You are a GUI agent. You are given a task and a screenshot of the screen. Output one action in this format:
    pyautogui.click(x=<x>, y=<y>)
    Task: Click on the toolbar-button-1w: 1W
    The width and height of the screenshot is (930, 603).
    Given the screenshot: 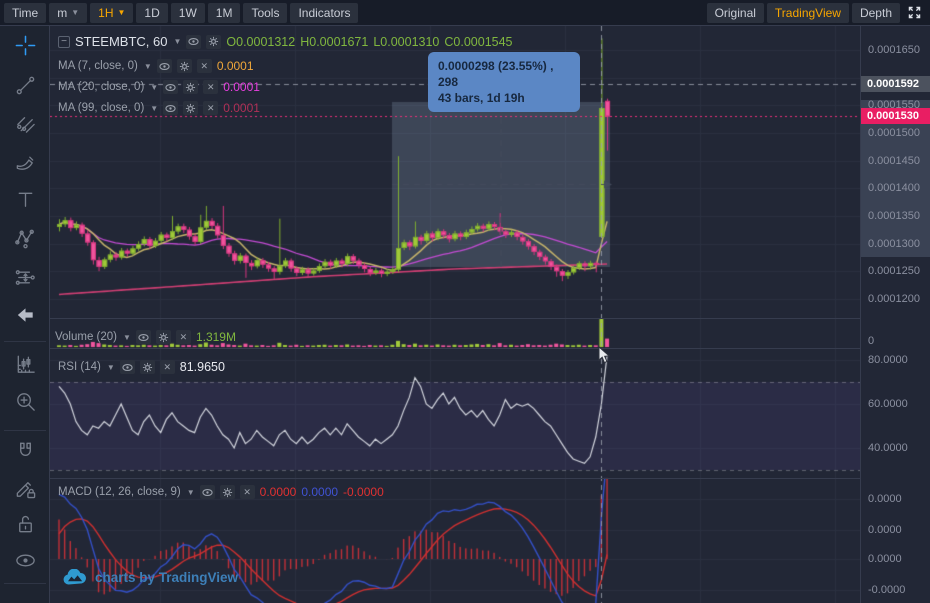 What is the action you would take?
    pyautogui.click(x=187, y=12)
    